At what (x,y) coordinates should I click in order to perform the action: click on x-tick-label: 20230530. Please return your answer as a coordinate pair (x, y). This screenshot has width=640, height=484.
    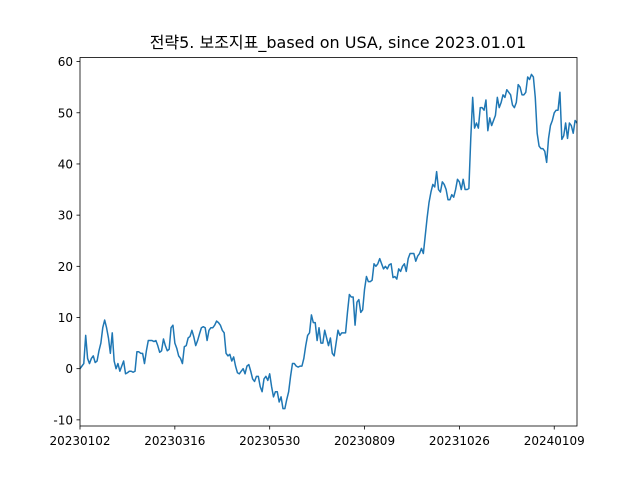
    Looking at the image, I should click on (269, 441).